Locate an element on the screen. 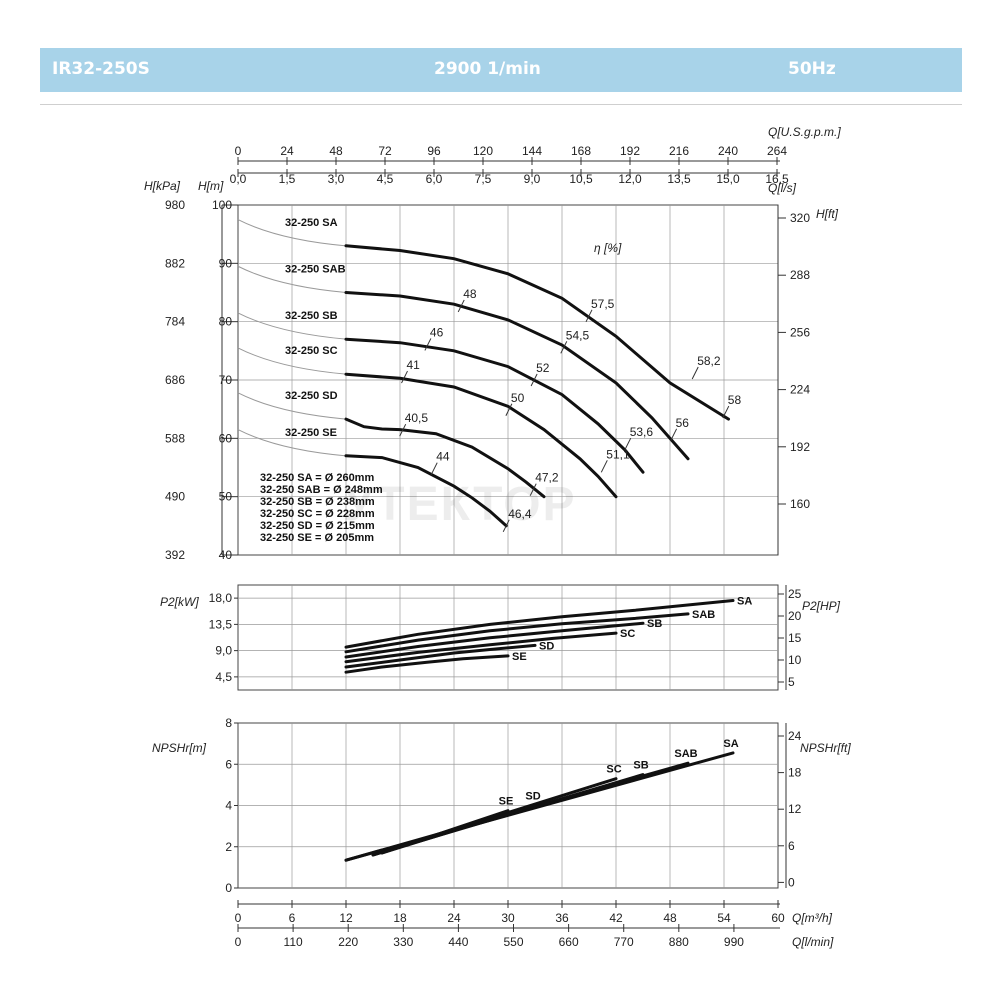 This screenshot has height=1000, width=1000. h-kpa-axis-label: H[kPa] is located at coordinates (162, 186).